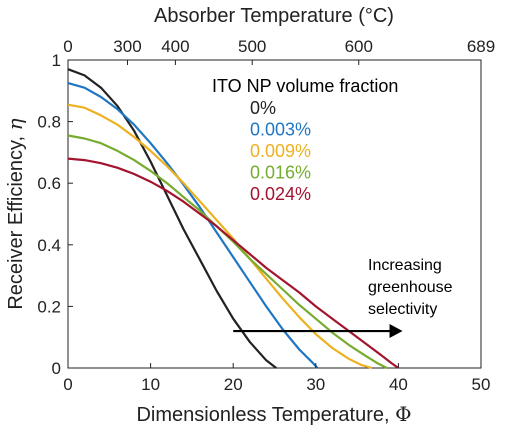  I want to click on x-axis-label-symbol: Φ, so click(403, 414).